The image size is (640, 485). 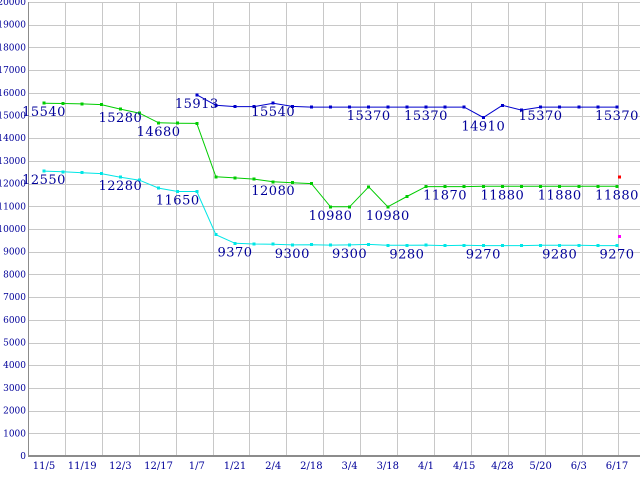 What do you see at coordinates (14, 366) in the screenshot?
I see `y-tick-label: 4000` at bounding box center [14, 366].